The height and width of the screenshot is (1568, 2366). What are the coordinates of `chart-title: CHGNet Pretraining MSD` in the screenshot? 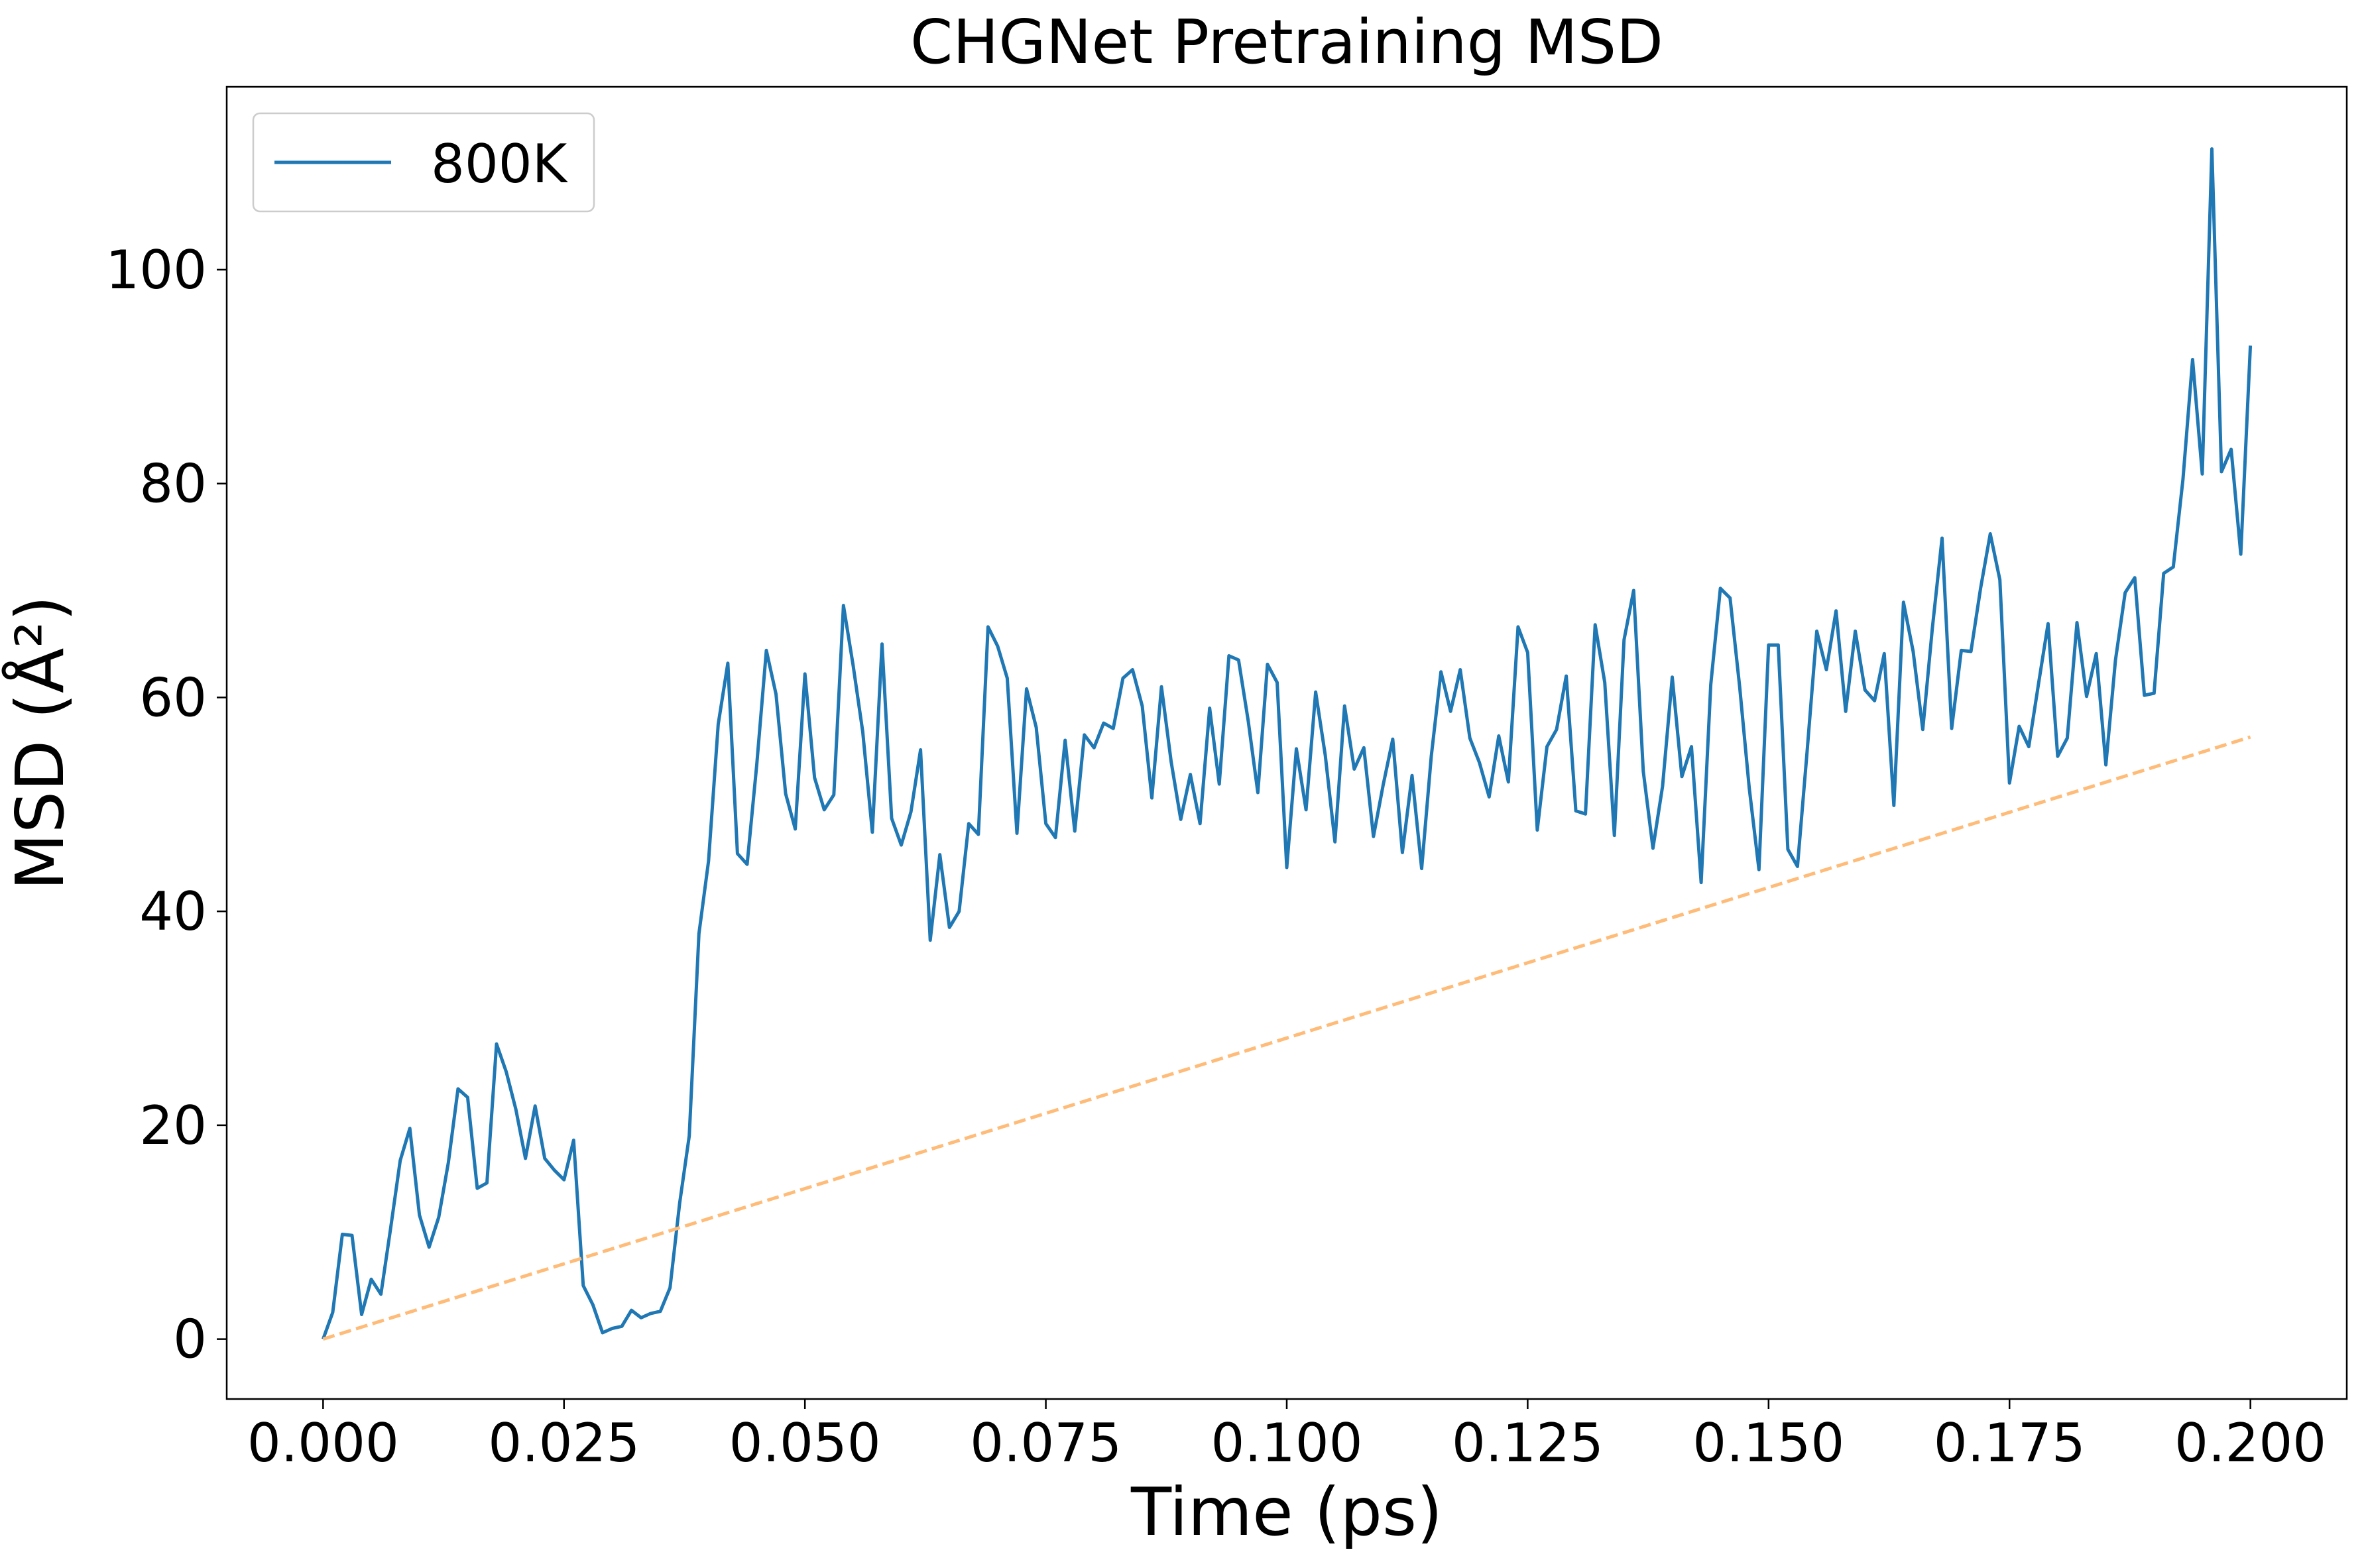 It's located at (1287, 42).